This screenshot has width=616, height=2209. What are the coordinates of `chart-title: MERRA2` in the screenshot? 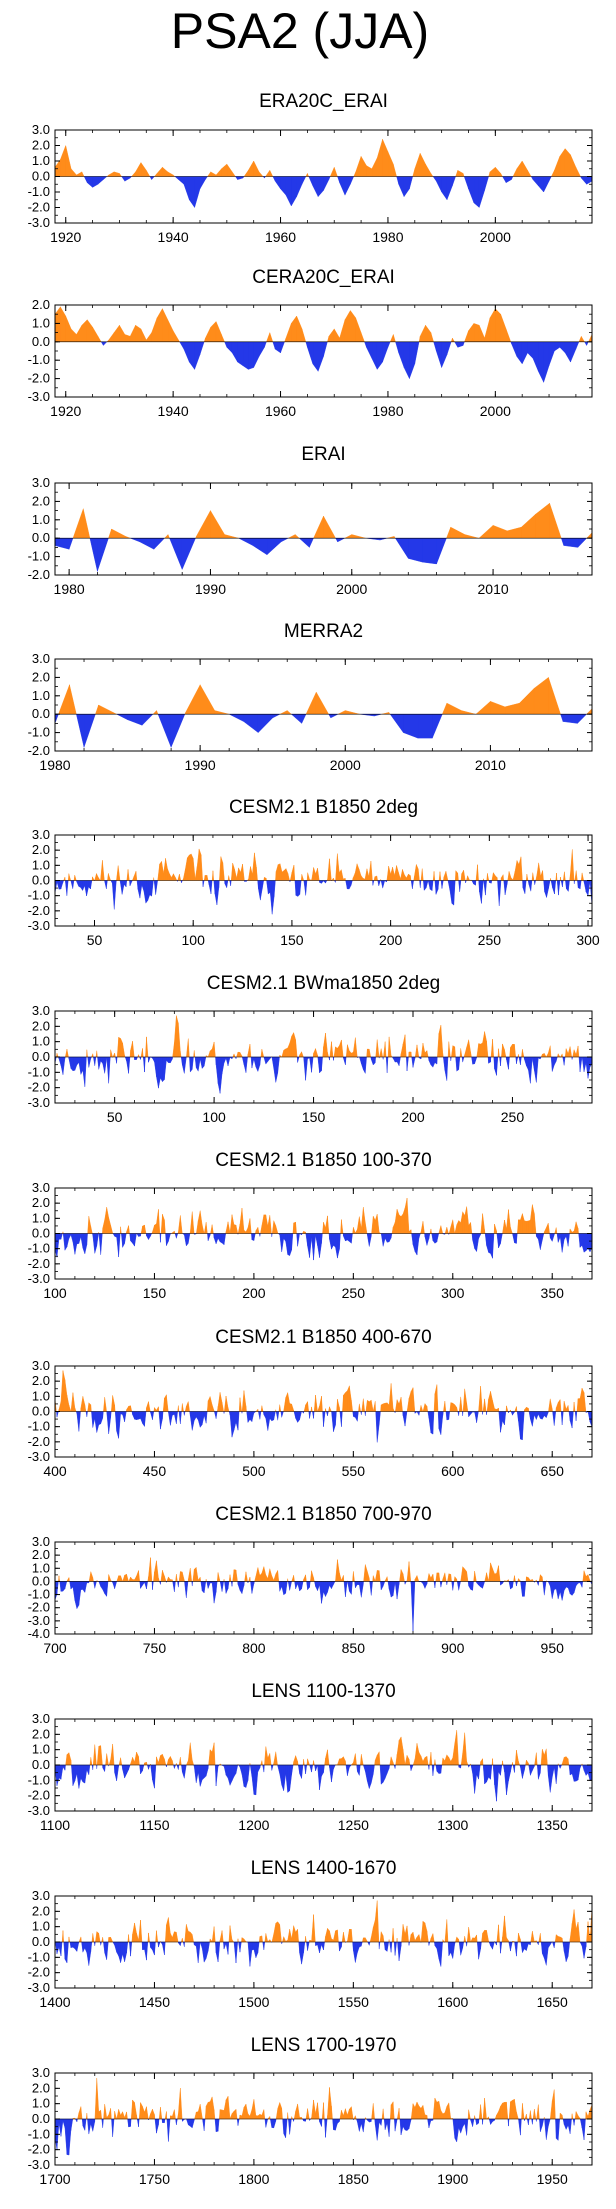 It's located at (323, 631).